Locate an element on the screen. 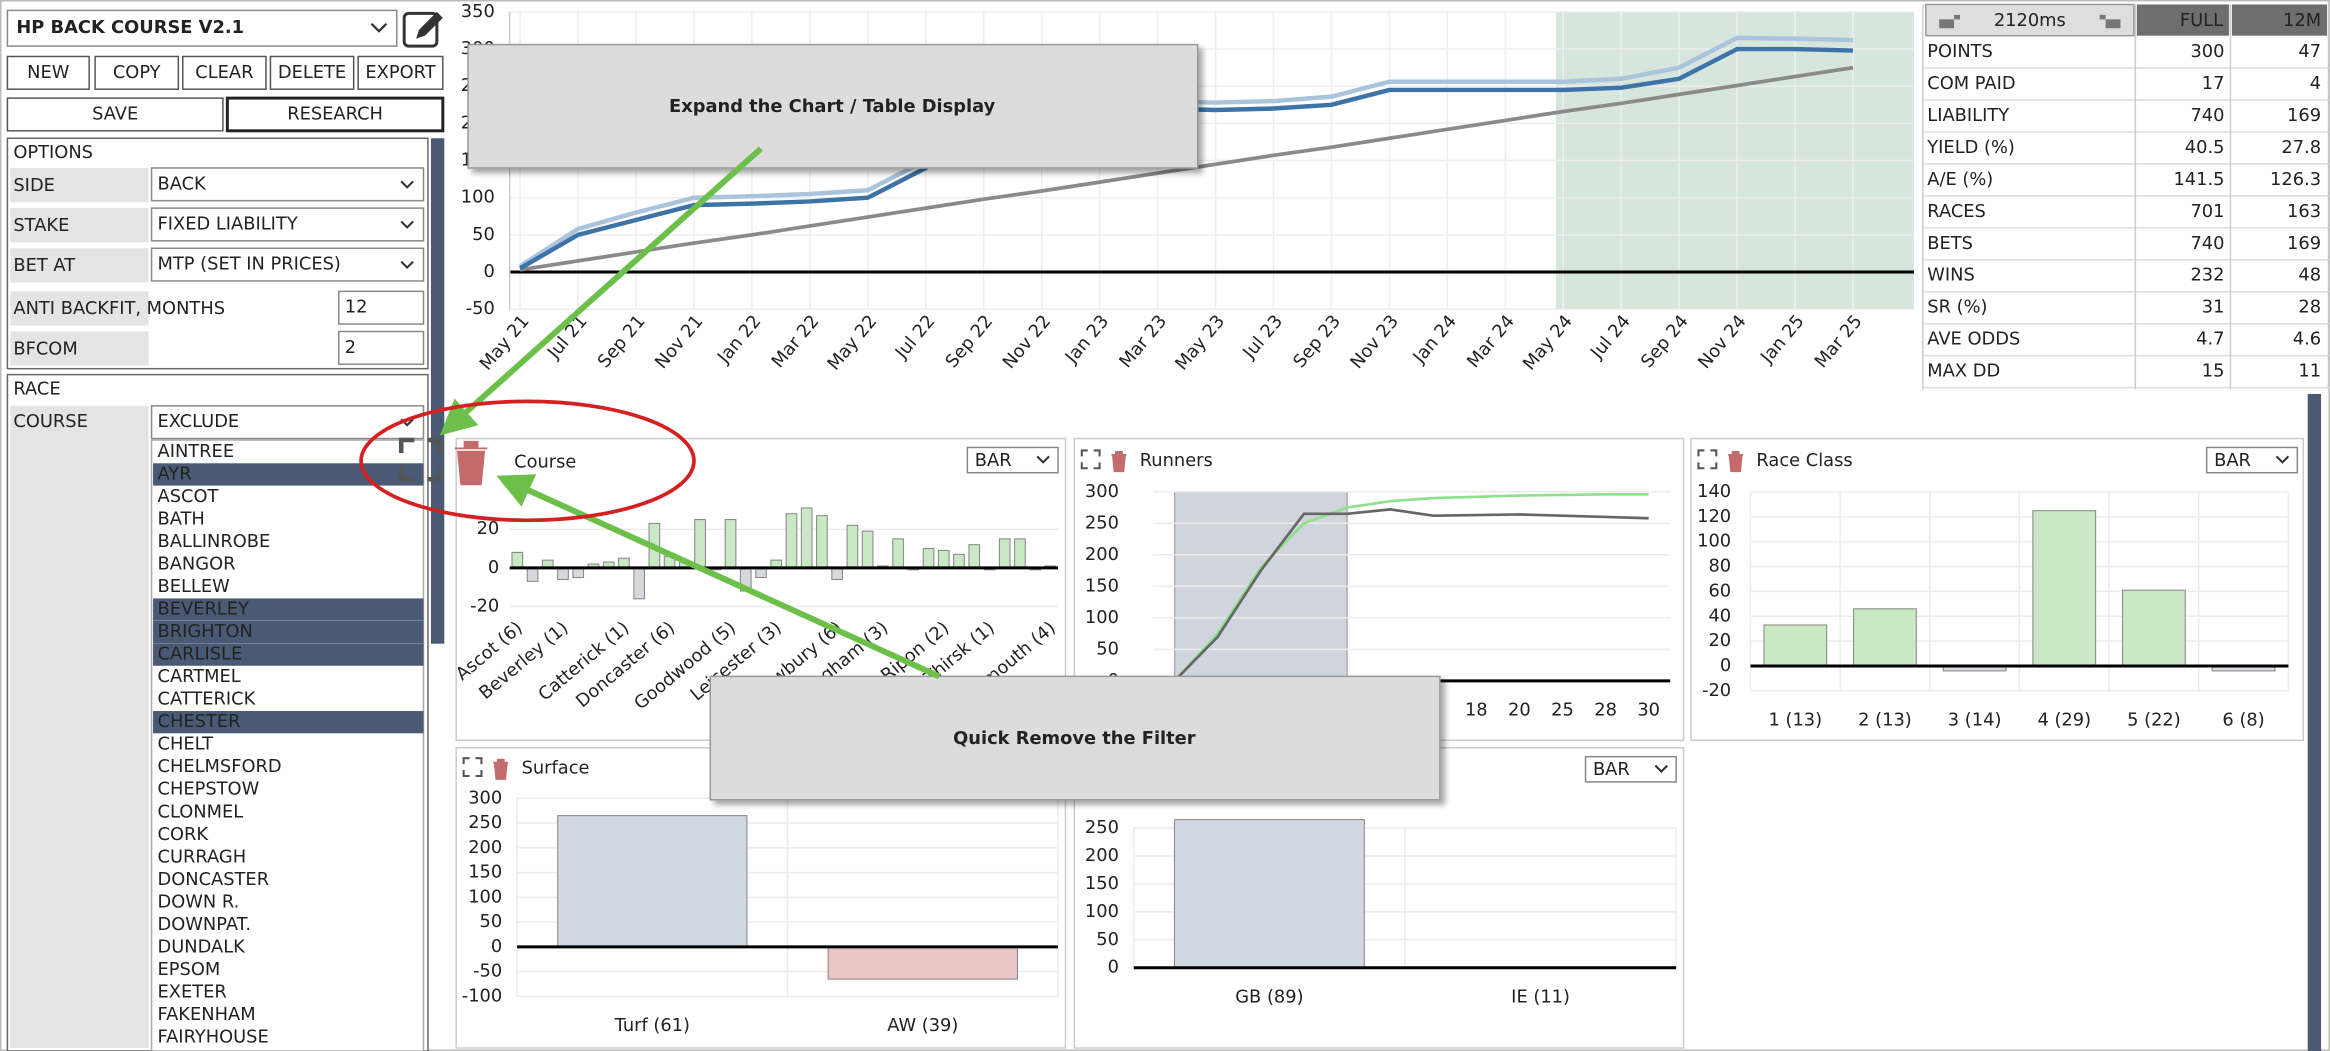  y-tick-label: 50 is located at coordinates (1107, 939).